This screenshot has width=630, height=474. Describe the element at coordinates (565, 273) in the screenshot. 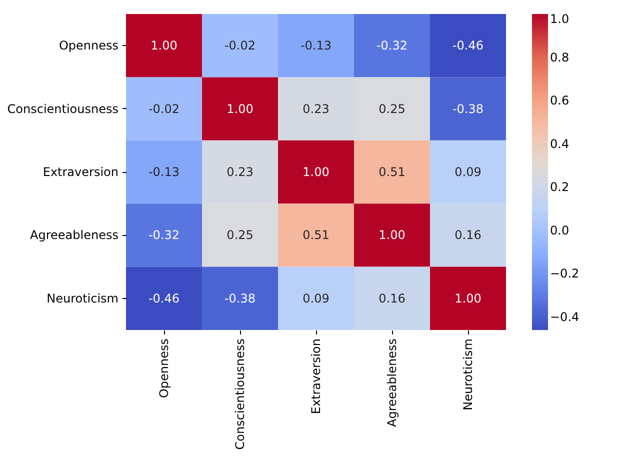

I see `color-bar-label: −0.2` at that location.